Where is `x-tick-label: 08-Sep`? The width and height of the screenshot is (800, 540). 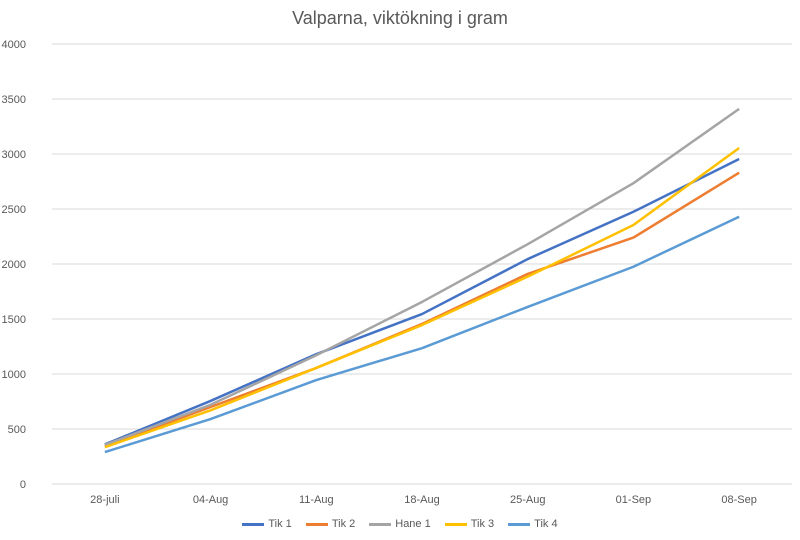
x-tick-label: 08-Sep is located at coordinates (738, 500).